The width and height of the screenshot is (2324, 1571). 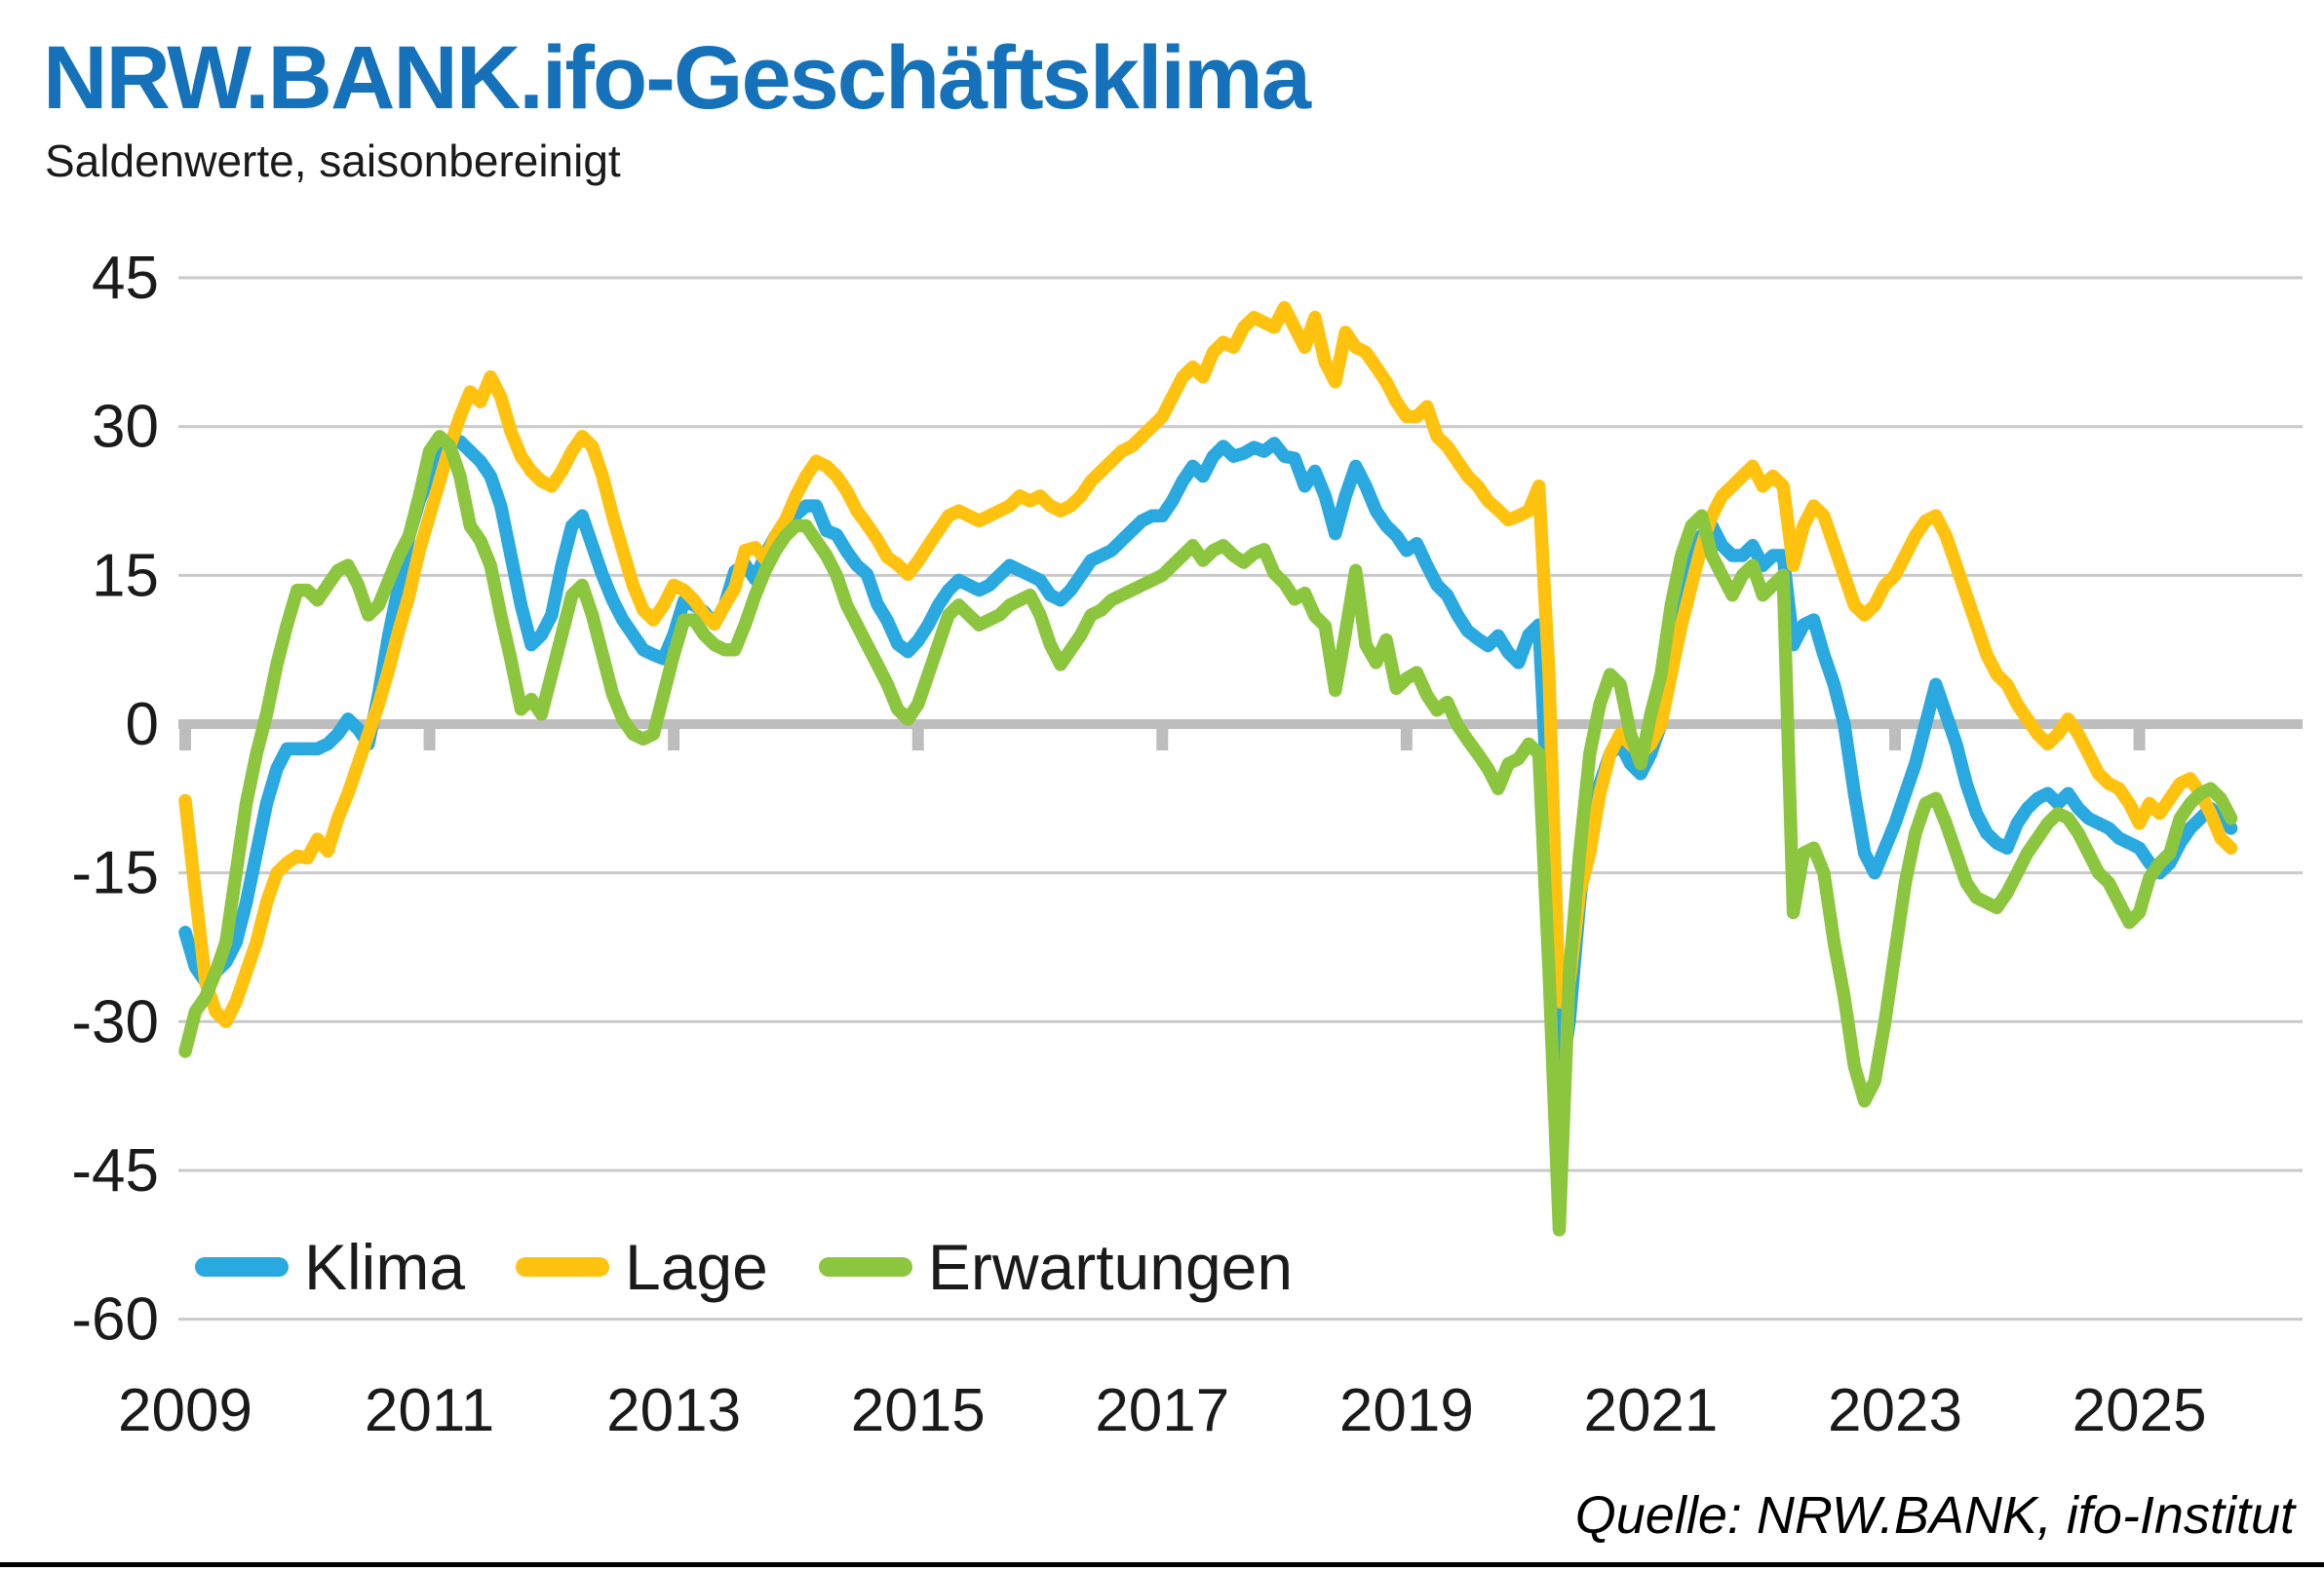 I want to click on legend-item-erwartungen: Erwartungen, so click(x=1056, y=1267).